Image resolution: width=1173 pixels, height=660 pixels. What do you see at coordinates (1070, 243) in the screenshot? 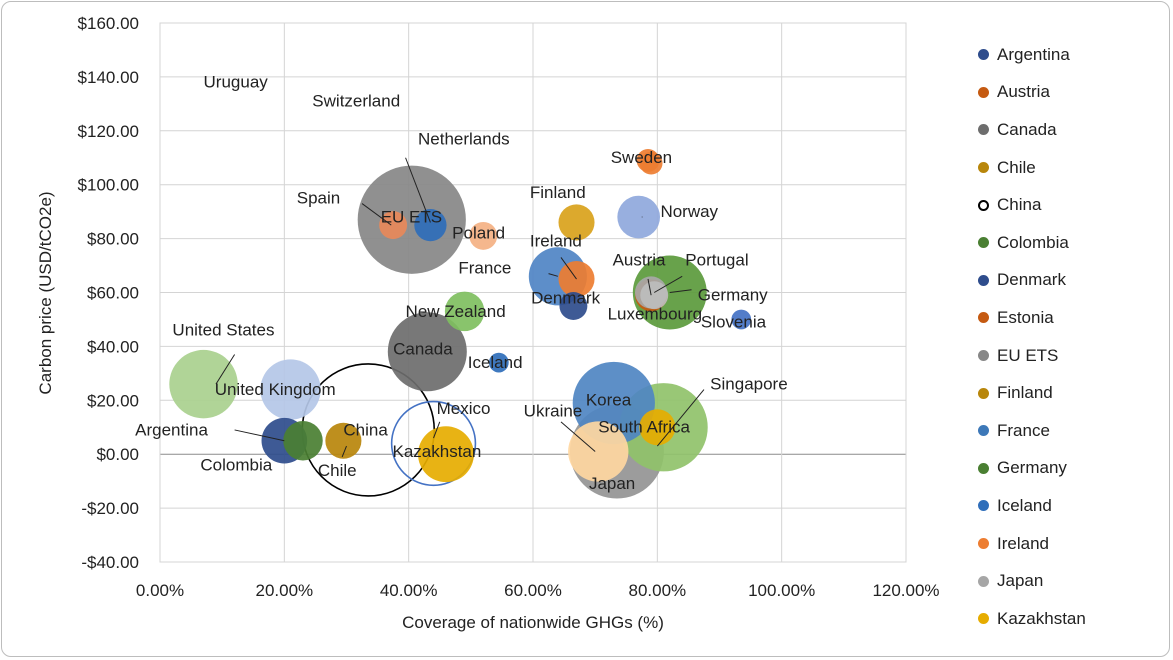
I see `legend-item: Colombia` at bounding box center [1070, 243].